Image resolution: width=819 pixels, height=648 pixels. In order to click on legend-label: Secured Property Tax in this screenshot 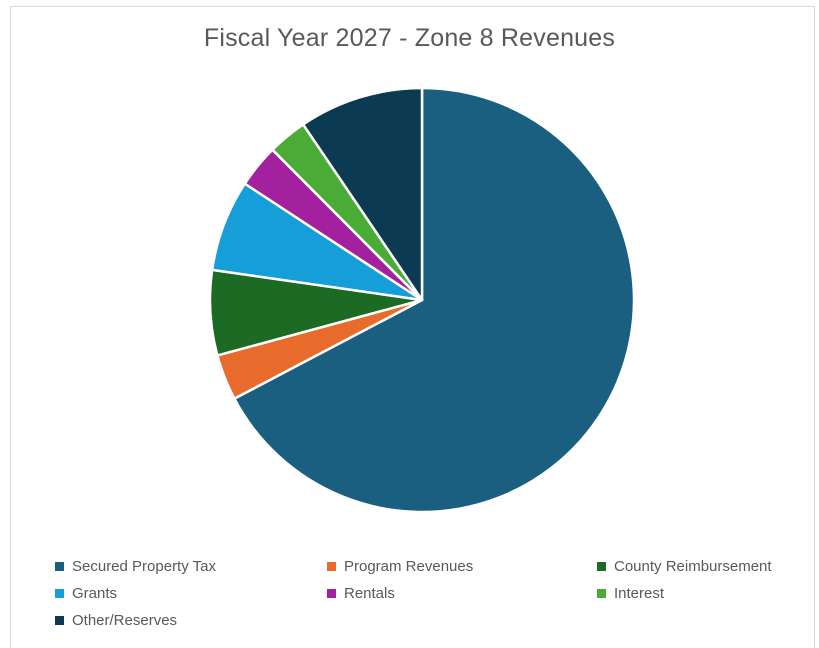, I will do `click(144, 566)`.